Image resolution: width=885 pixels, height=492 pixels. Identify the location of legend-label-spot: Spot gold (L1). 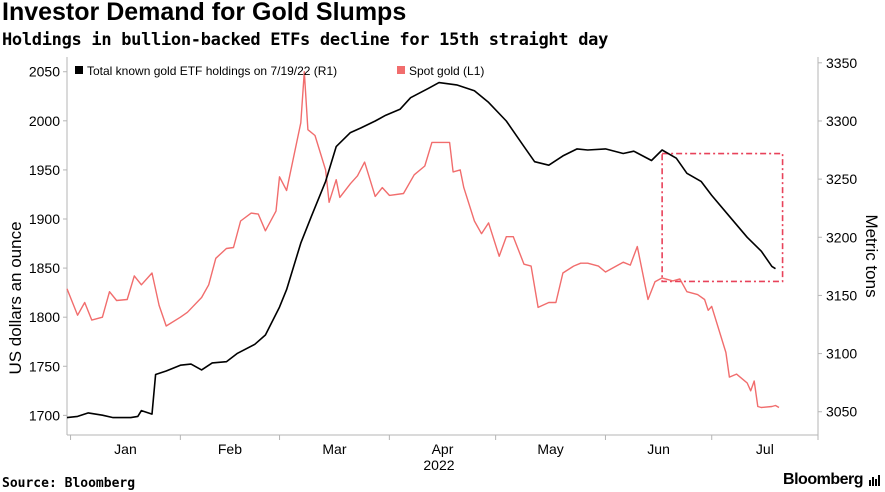
(446, 71).